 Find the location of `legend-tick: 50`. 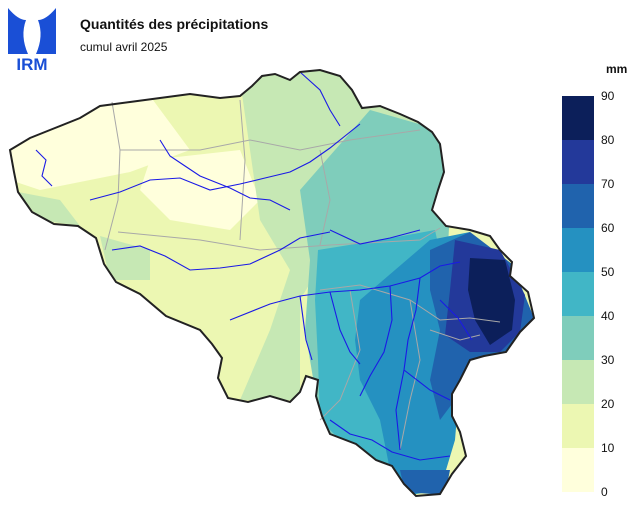

legend-tick: 50 is located at coordinates (608, 272).